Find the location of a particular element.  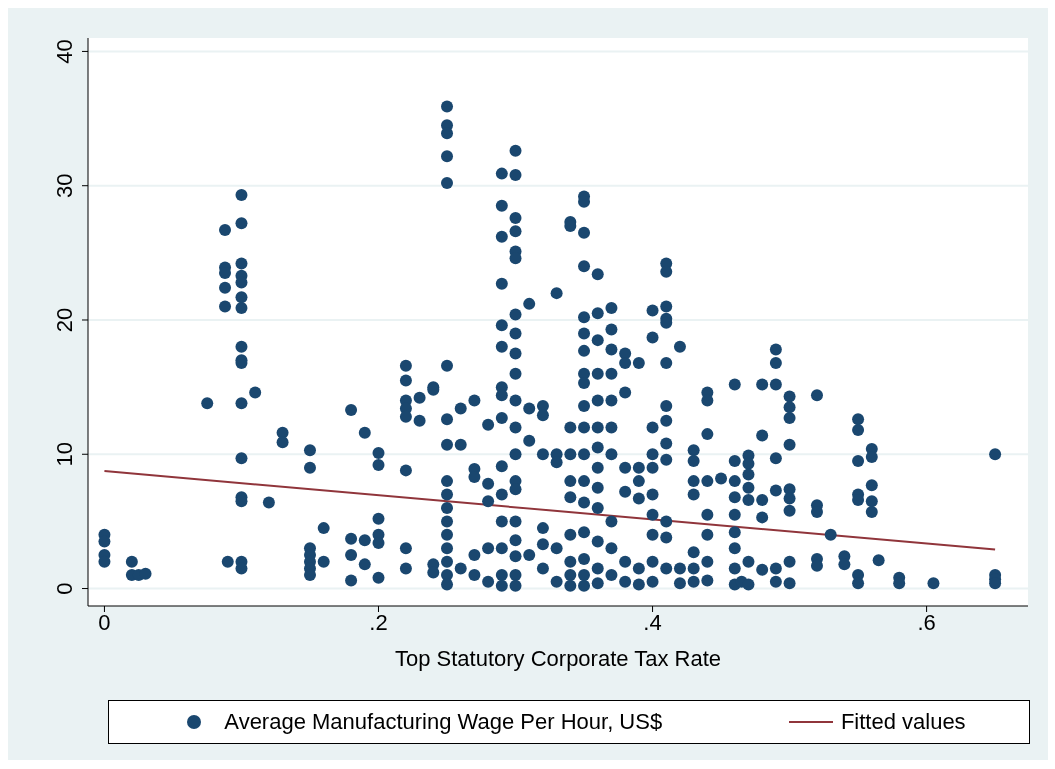

y-tick-label: 40 is located at coordinates (64, 51).